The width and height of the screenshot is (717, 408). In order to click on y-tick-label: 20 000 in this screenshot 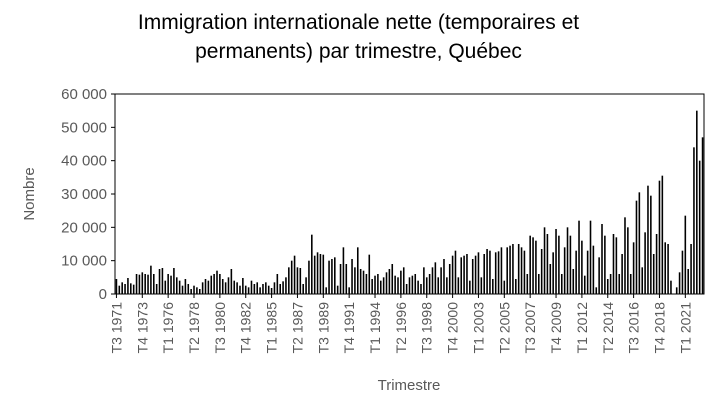, I will do `click(84, 227)`.